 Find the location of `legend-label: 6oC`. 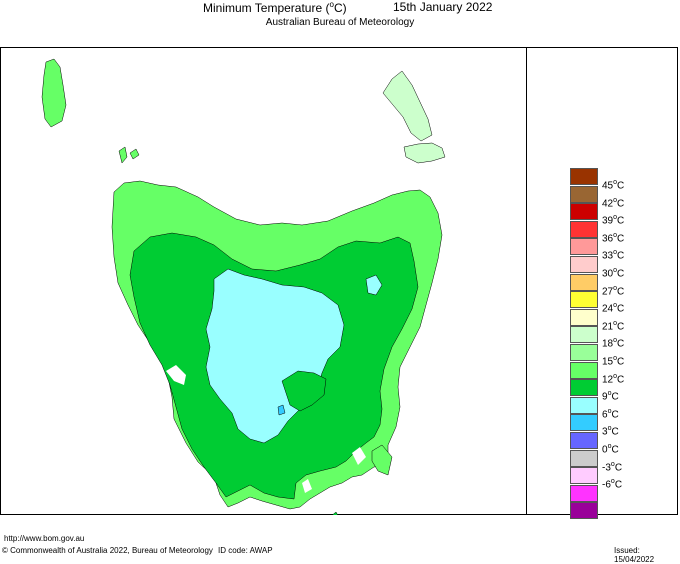

legend-label: 6oC is located at coordinates (610, 414).